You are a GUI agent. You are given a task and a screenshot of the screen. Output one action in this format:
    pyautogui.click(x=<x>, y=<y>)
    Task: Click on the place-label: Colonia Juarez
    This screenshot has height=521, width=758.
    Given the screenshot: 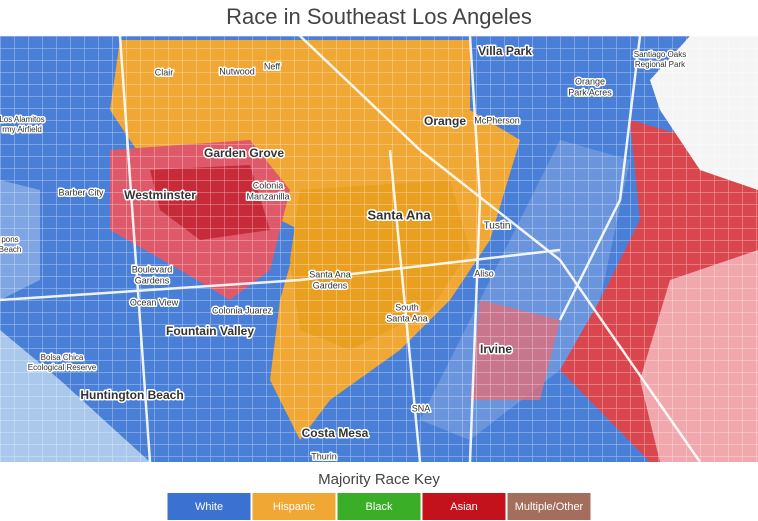 What is the action you would take?
    pyautogui.click(x=242, y=310)
    